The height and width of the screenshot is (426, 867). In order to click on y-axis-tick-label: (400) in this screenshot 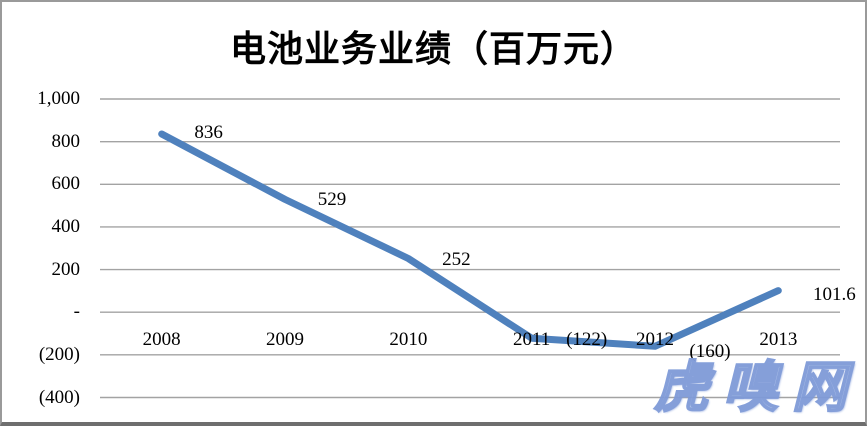, I will do `click(59, 397)`.